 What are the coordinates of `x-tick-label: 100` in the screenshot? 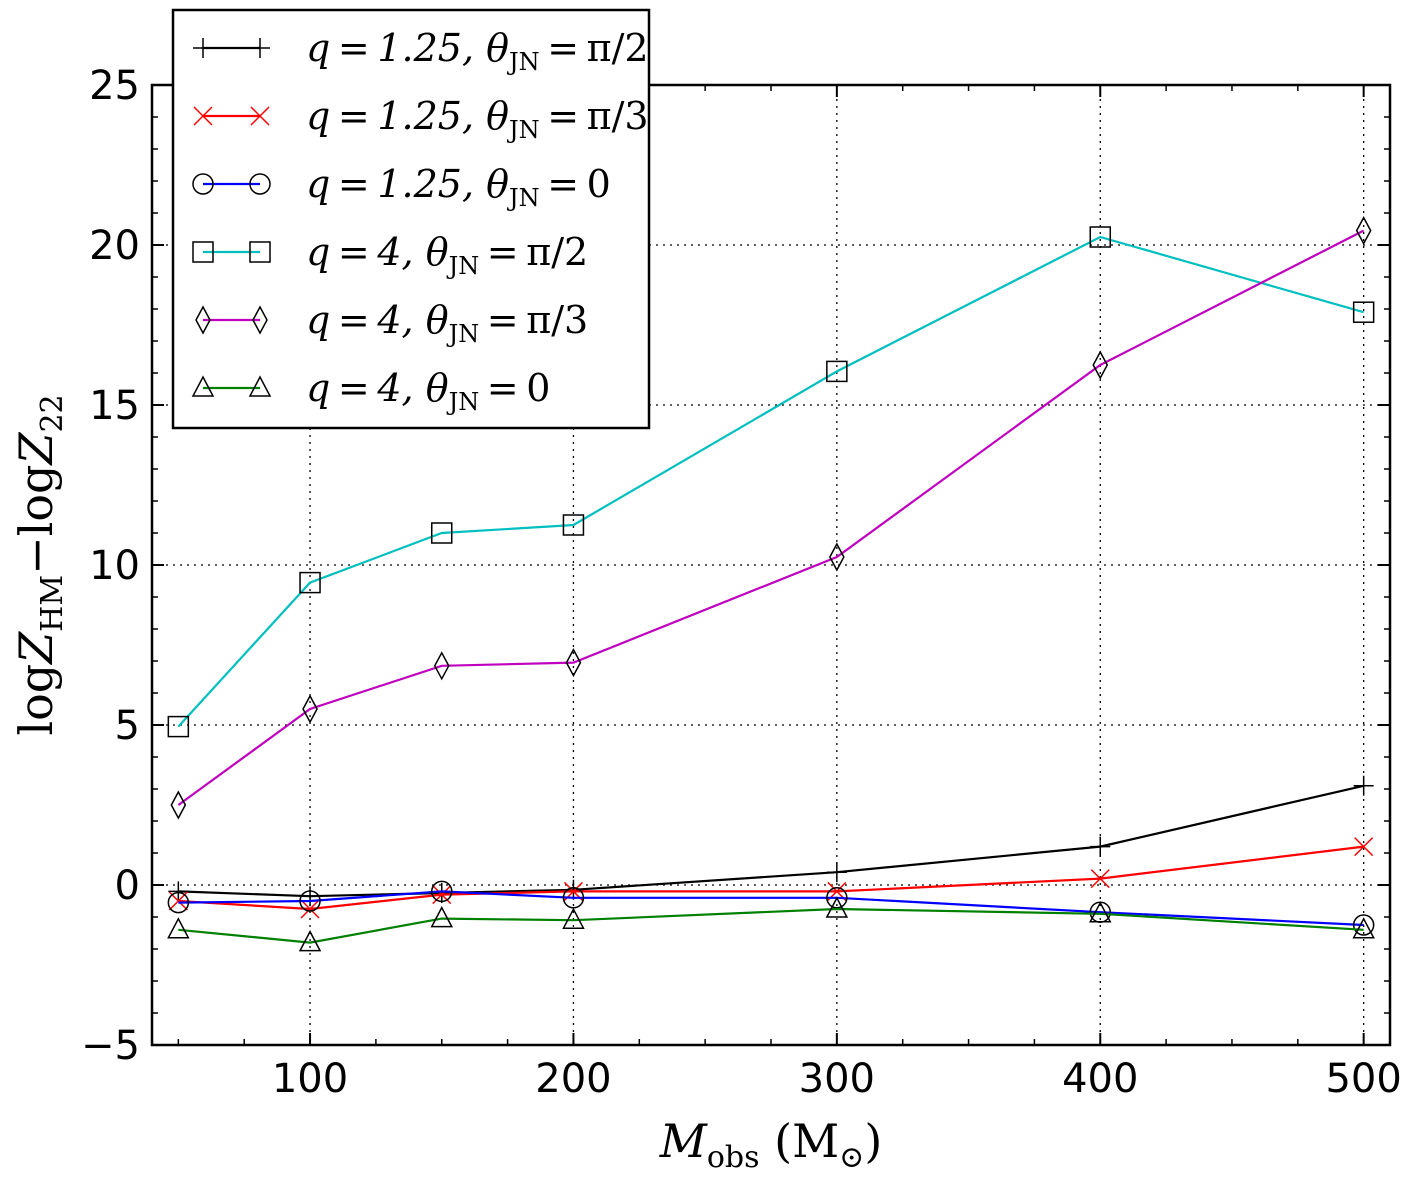 It's located at (310, 1079).